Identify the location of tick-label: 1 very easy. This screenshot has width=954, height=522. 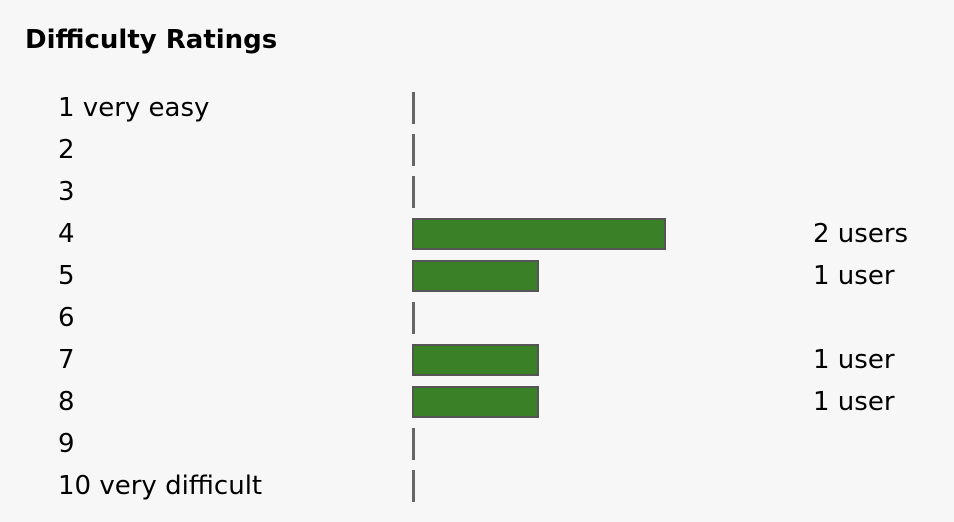
(134, 108).